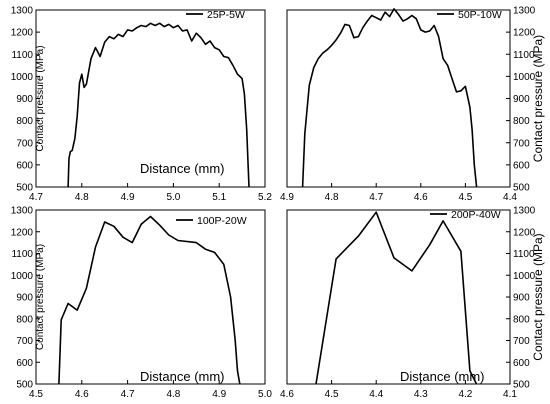 The height and width of the screenshot is (404, 550). Describe the element at coordinates (222, 221) in the screenshot. I see `legend-entry: 100P-20W` at that location.